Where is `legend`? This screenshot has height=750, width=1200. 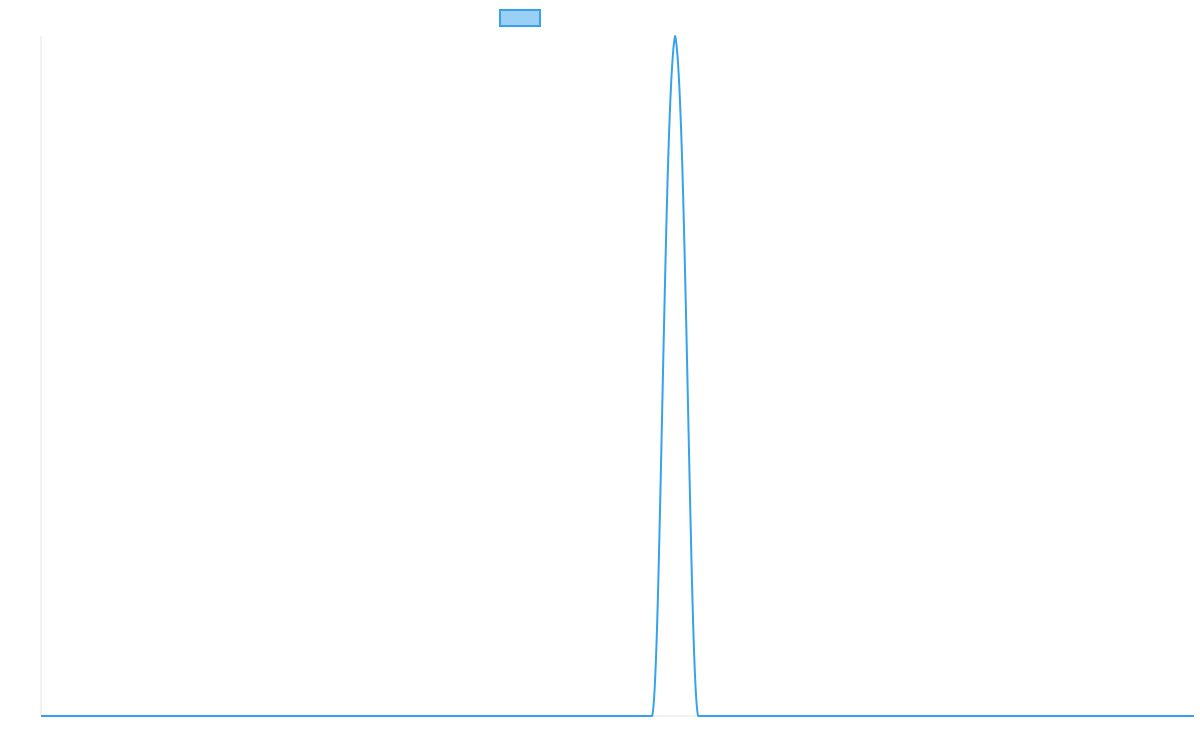
legend is located at coordinates (520, 18).